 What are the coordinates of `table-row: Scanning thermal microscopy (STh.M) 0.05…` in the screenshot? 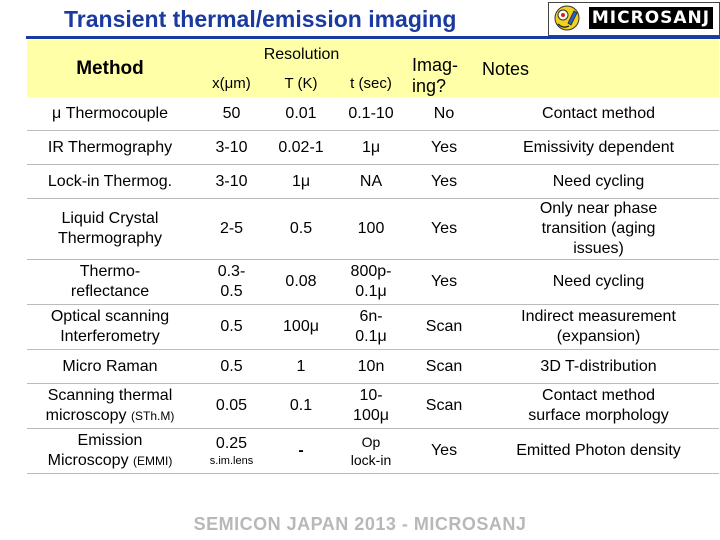 It's located at (373, 406).